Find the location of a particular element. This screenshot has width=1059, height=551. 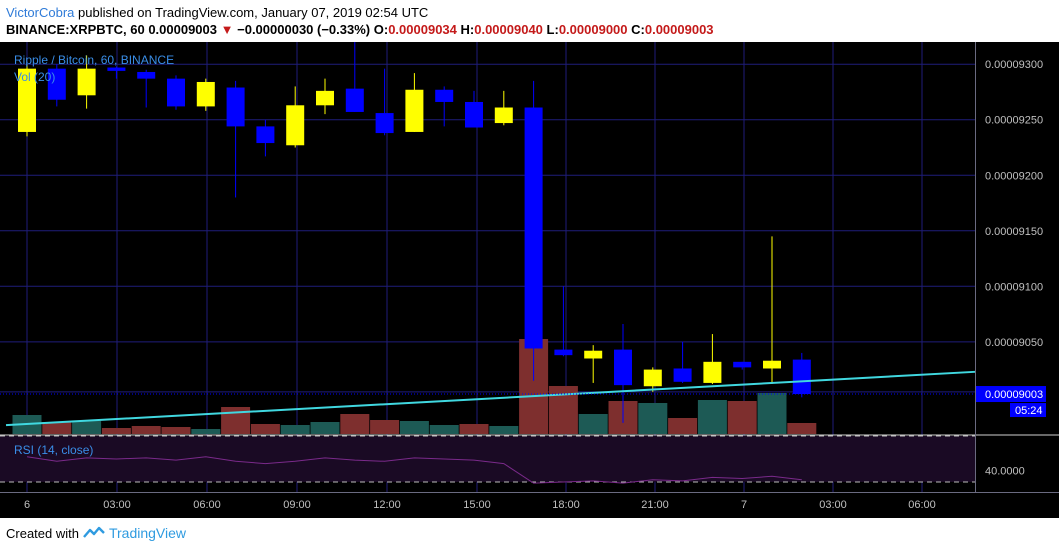

time-tick-label: 03:00 is located at coordinates (833, 505).